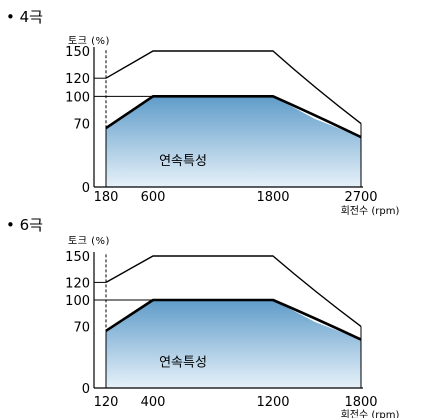 The width and height of the screenshot is (434, 418). Describe the element at coordinates (24, 17) in the screenshot. I see `section-title: • 4극` at that location.